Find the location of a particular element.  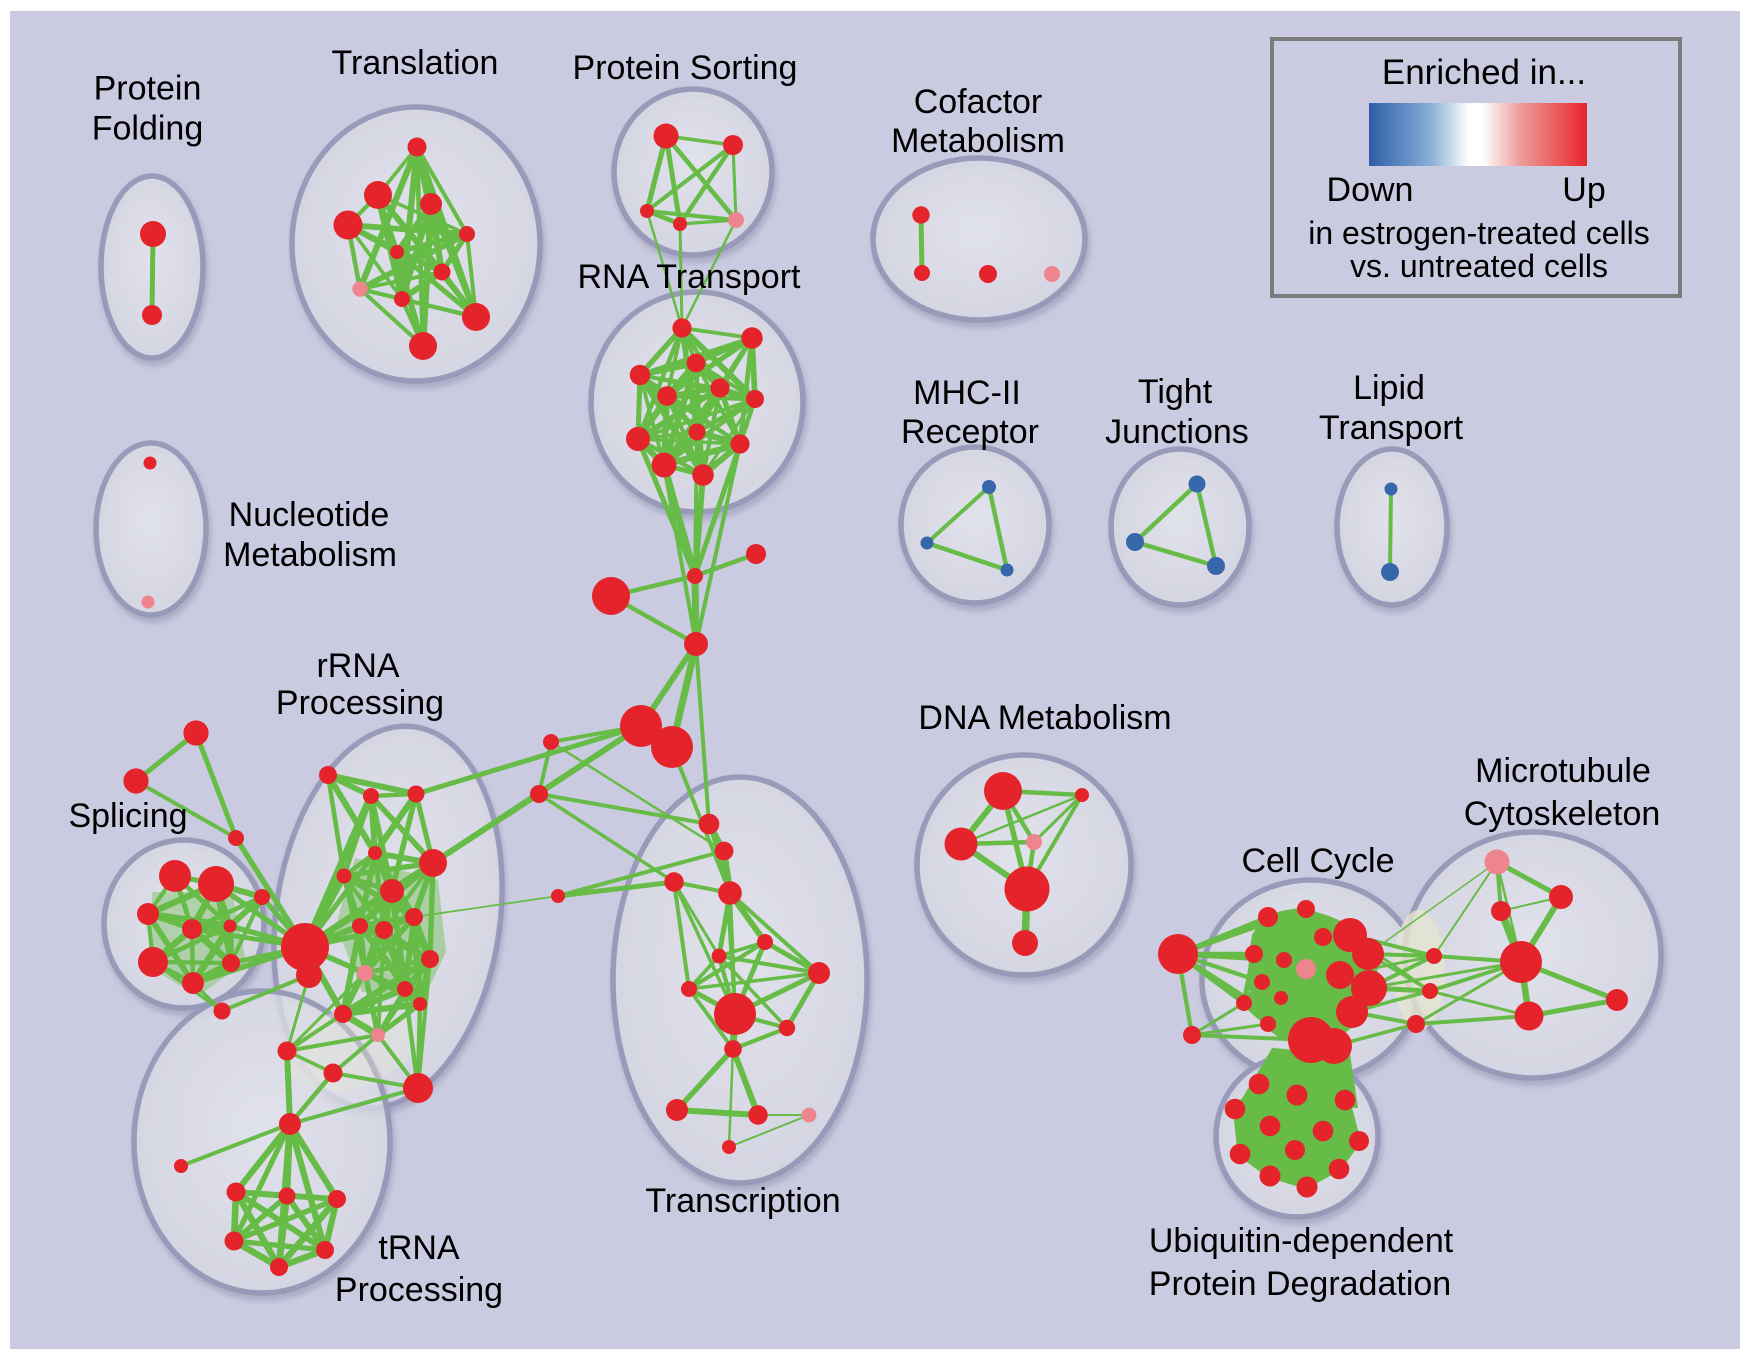

svg-text: Protein Degradation is located at coordinates (1300, 1284).